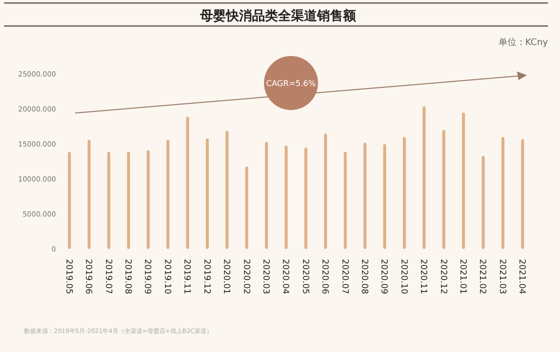  I want to click on x-tick-label: 2020.03, so click(265, 276).